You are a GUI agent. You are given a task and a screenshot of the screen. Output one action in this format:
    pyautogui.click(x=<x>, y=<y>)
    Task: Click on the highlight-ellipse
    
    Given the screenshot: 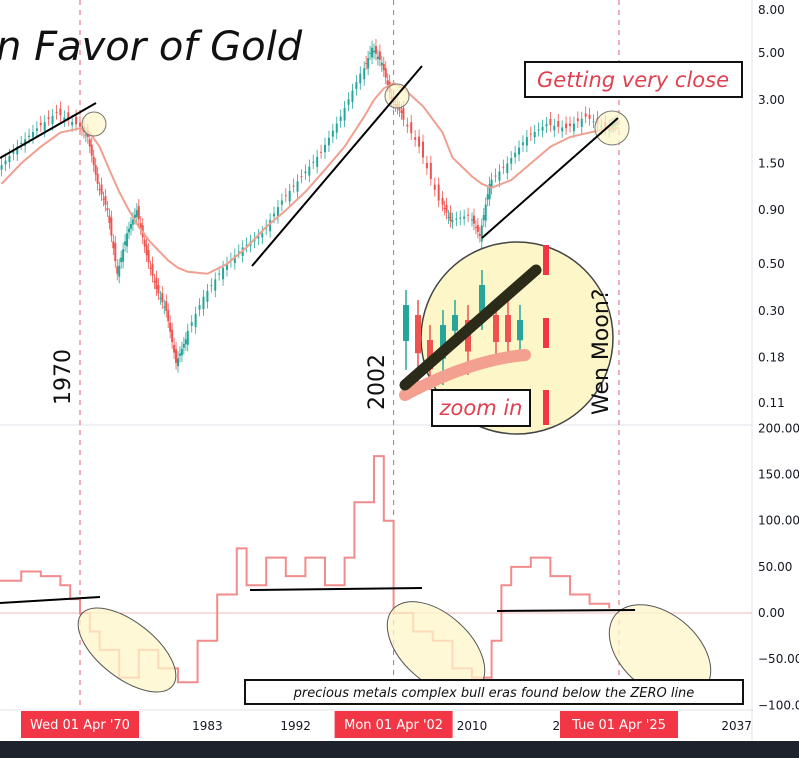 What is the action you would take?
    pyautogui.click(x=127, y=650)
    